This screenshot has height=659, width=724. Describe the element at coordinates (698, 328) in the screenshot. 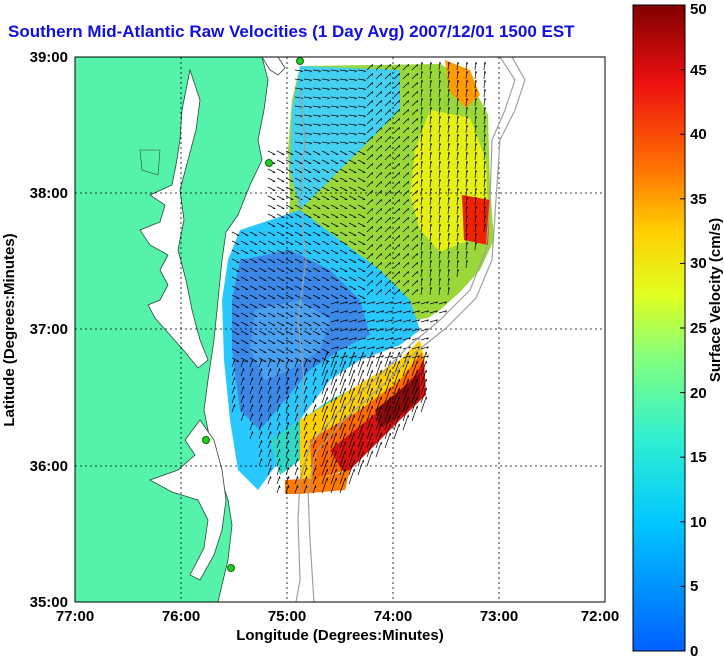

I see `colorbar-tick-label: 25` at that location.